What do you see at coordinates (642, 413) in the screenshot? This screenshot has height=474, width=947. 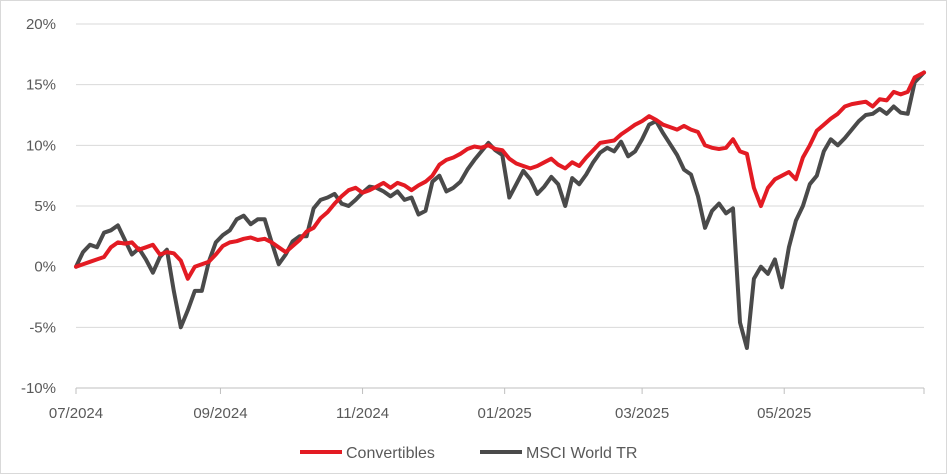 I see `x-tick-label: 03/2025` at bounding box center [642, 413].